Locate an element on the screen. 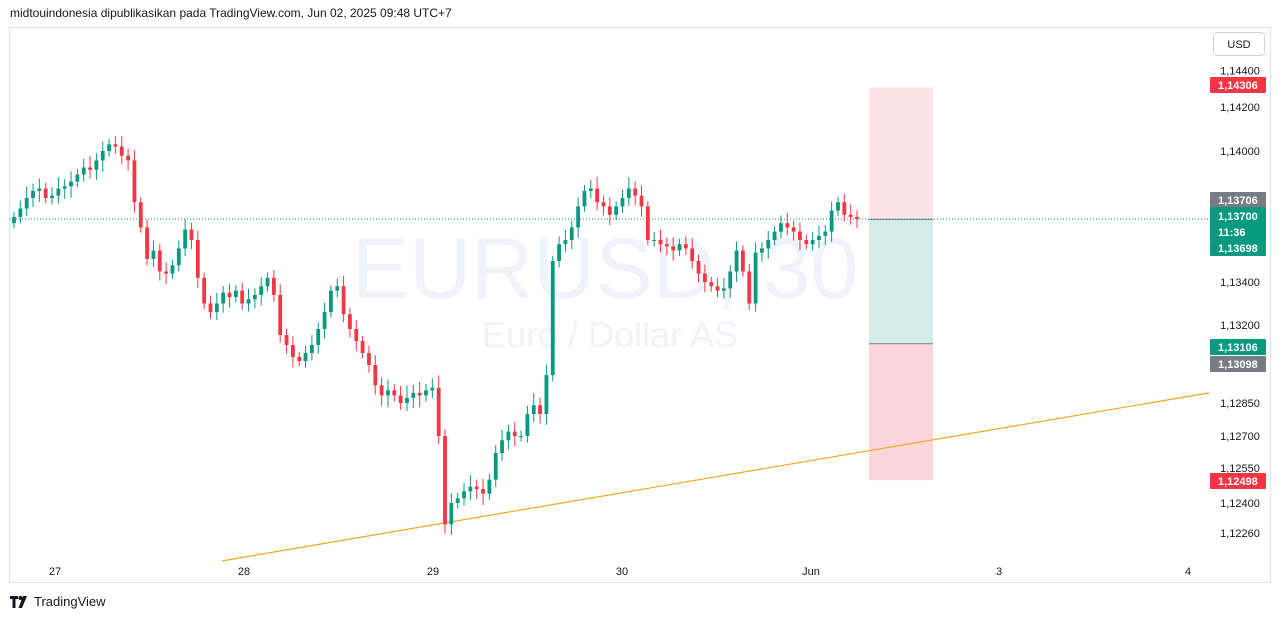 This screenshot has height=620, width=1281. y-tick-label: 1,12550 is located at coordinates (1240, 469).